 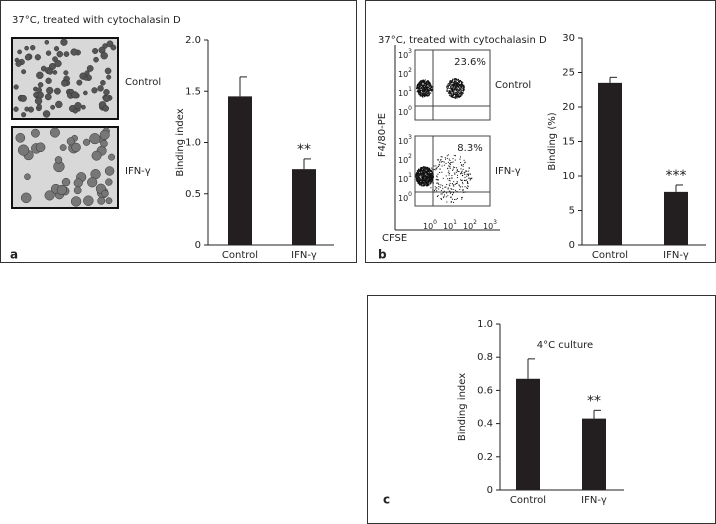 What do you see at coordinates (143, 82) in the screenshot?
I see `image-label: Control` at bounding box center [143, 82].